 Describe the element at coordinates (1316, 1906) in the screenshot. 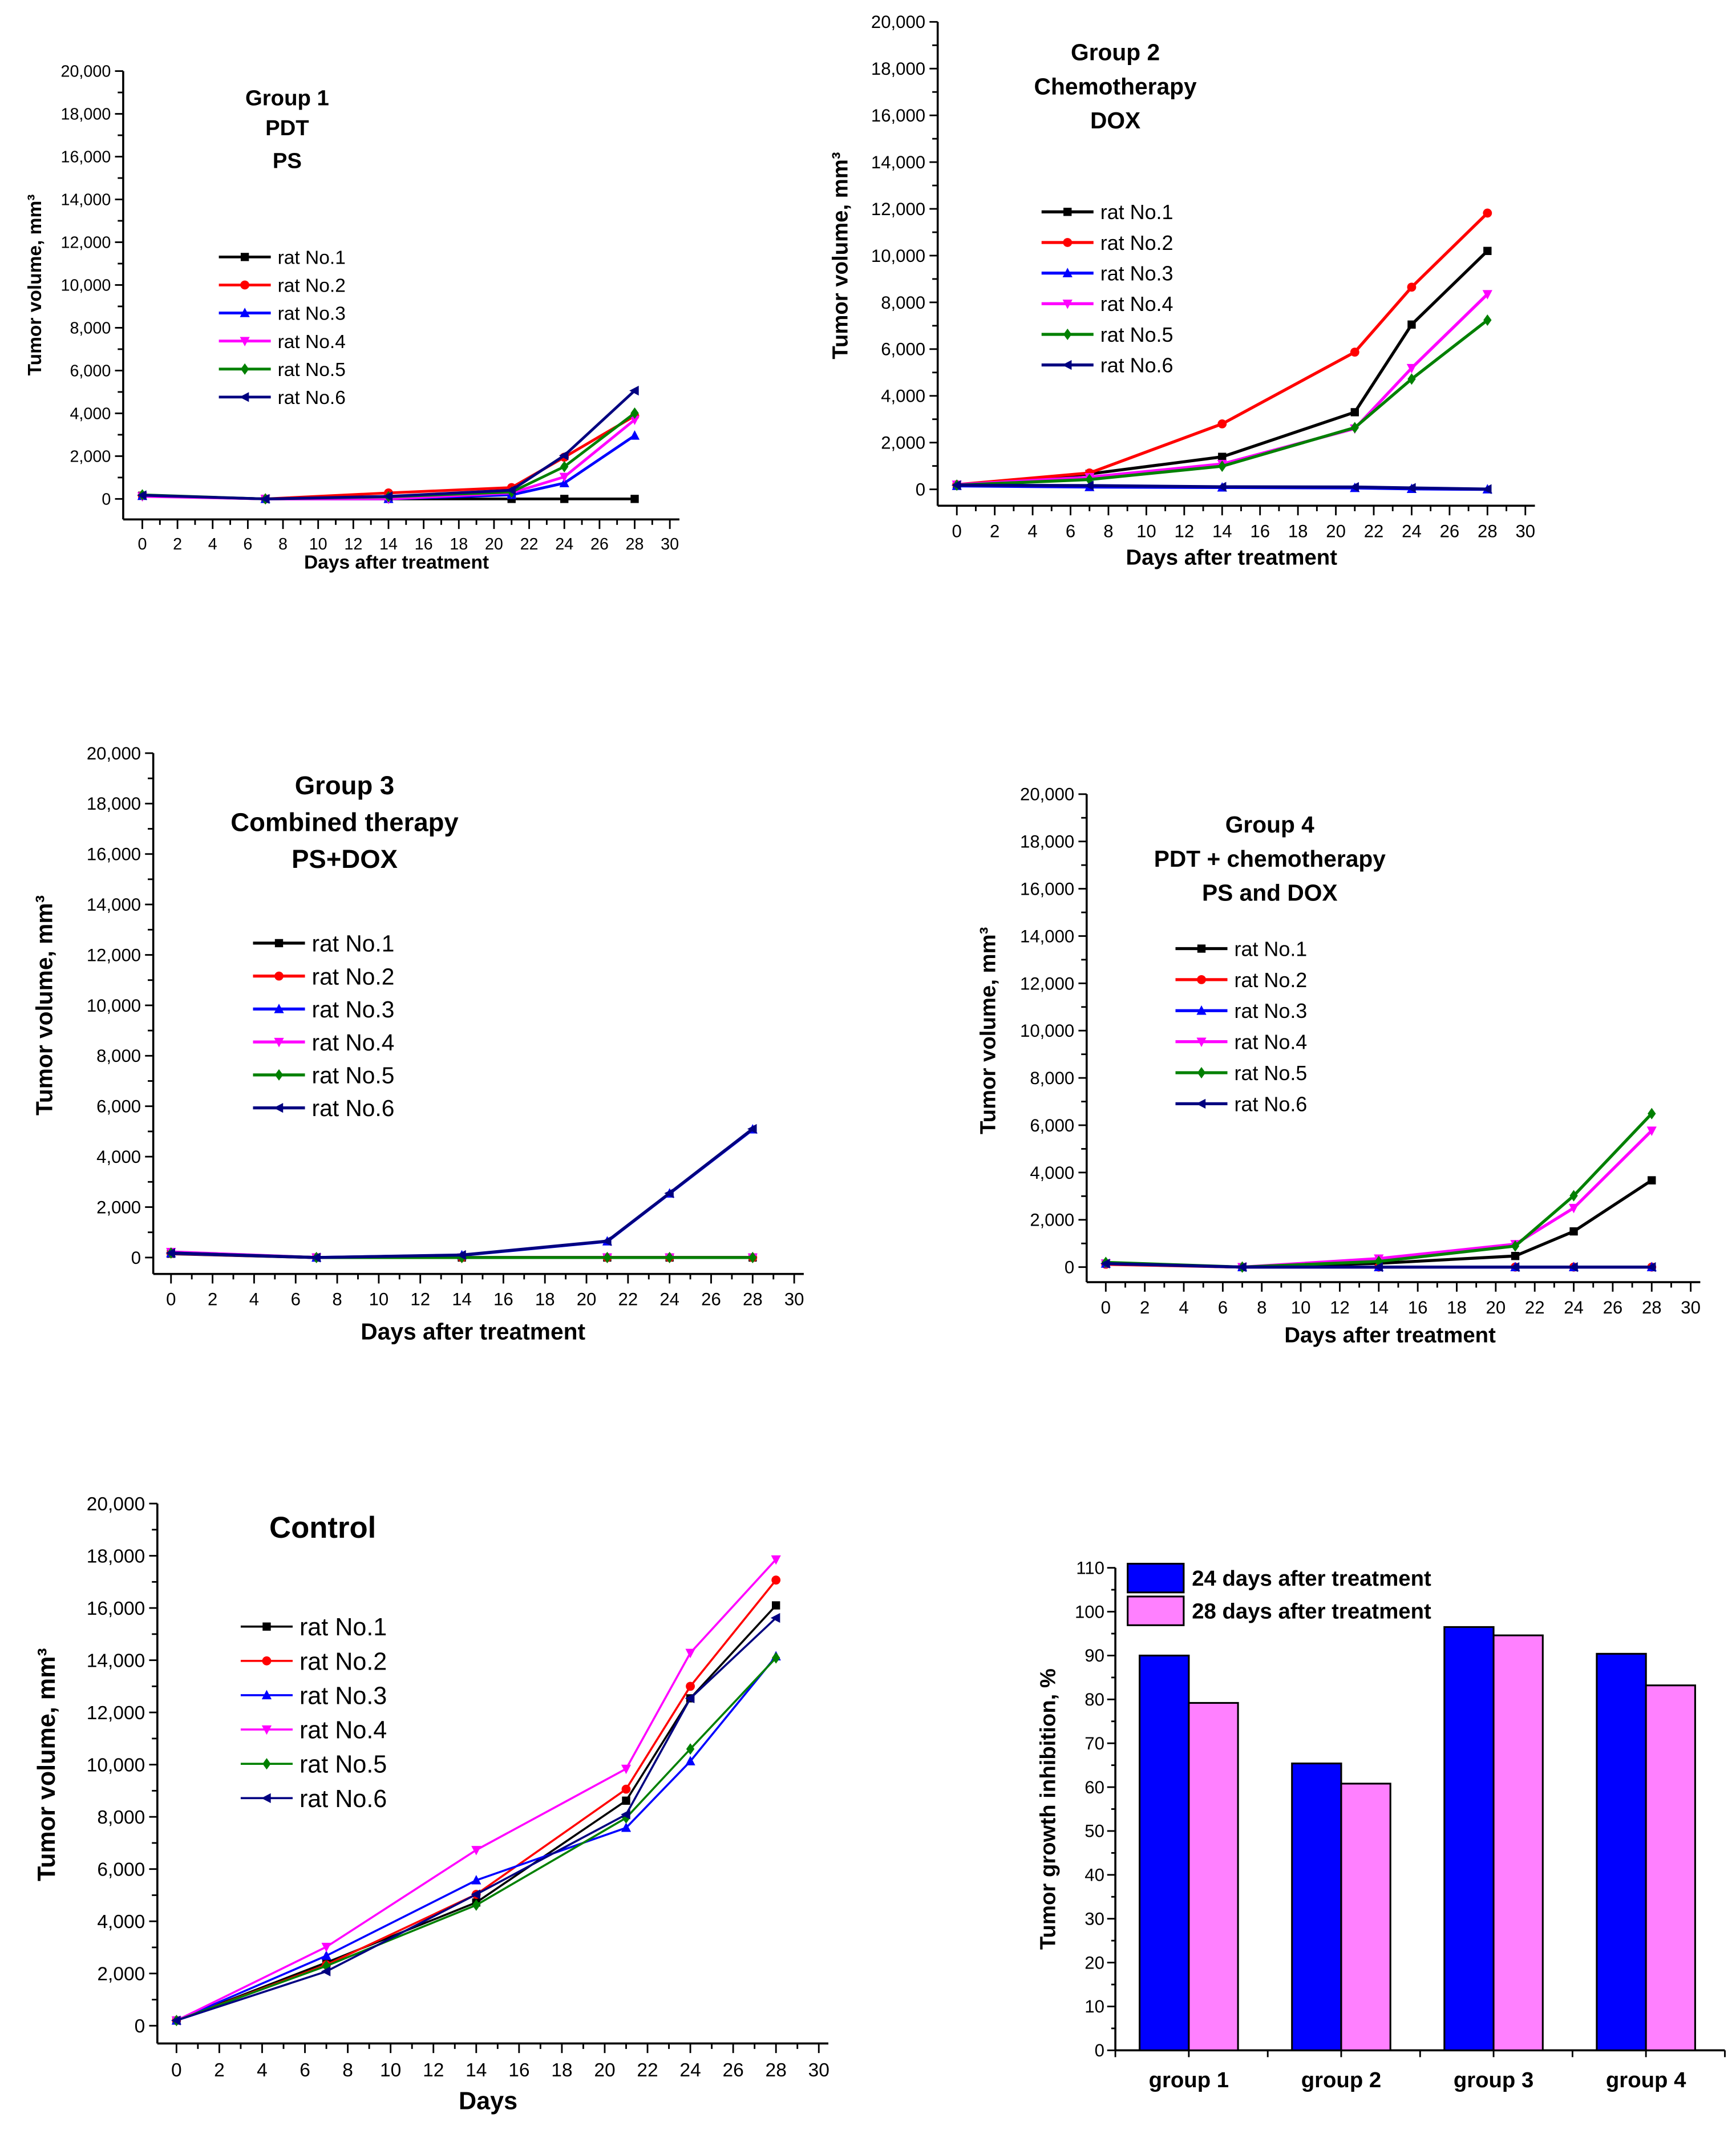

I see `bar-24-days` at that location.